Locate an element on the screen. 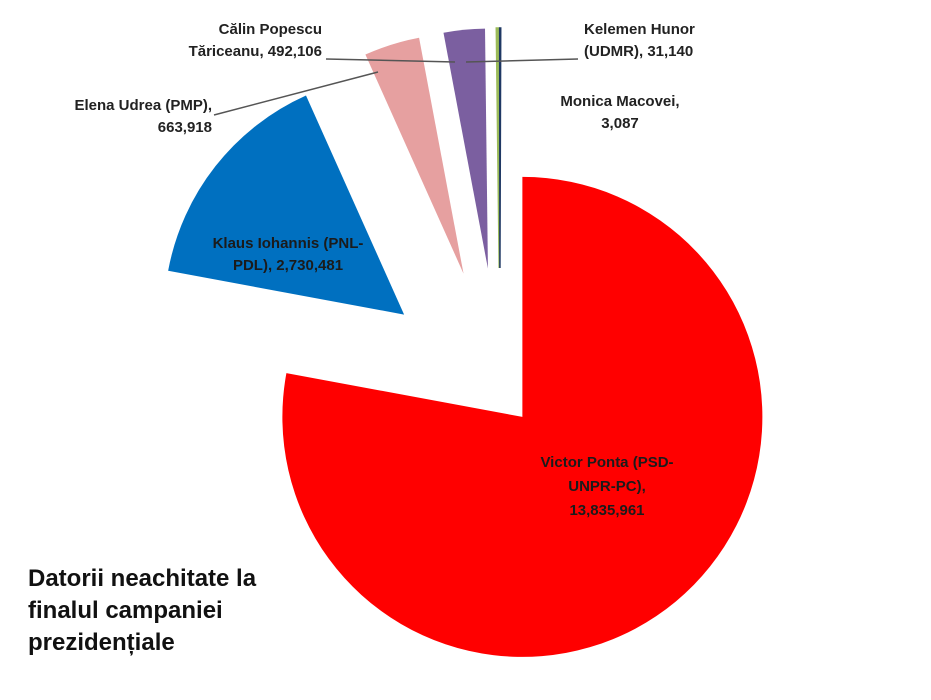  slice-label-1-line-2: UNPR-PC), is located at coordinates (607, 486).